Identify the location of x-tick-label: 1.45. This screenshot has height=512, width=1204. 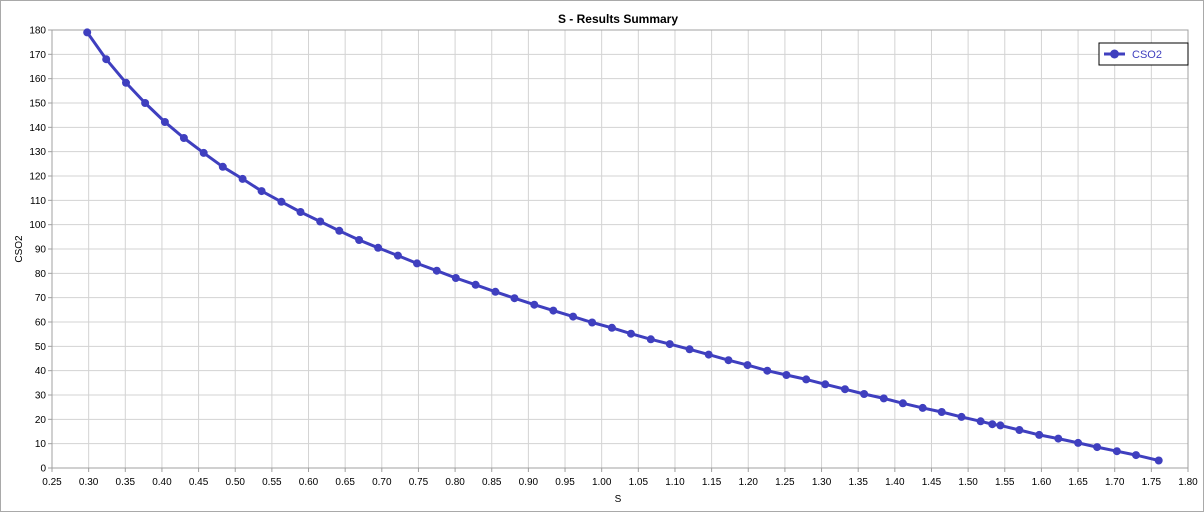
(932, 482).